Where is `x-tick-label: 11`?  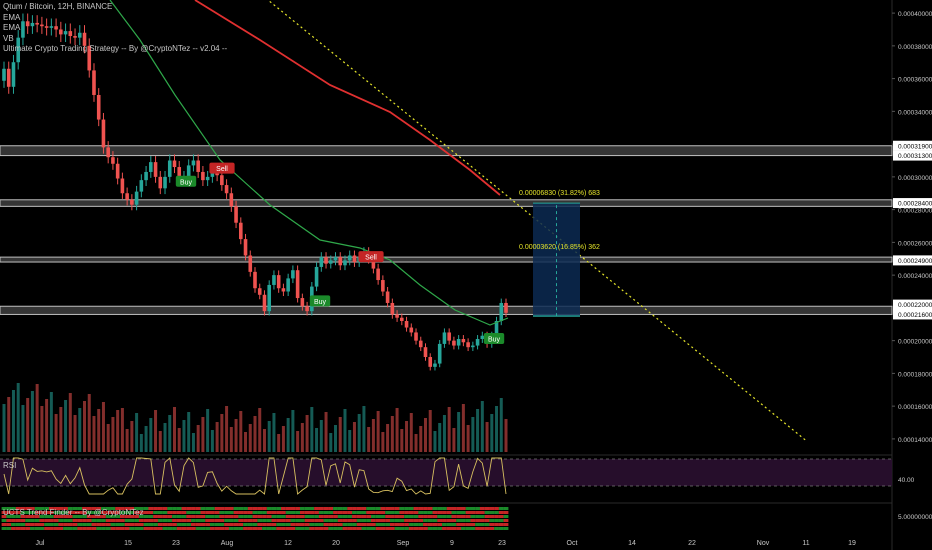 x-tick-label: 11 is located at coordinates (805, 543).